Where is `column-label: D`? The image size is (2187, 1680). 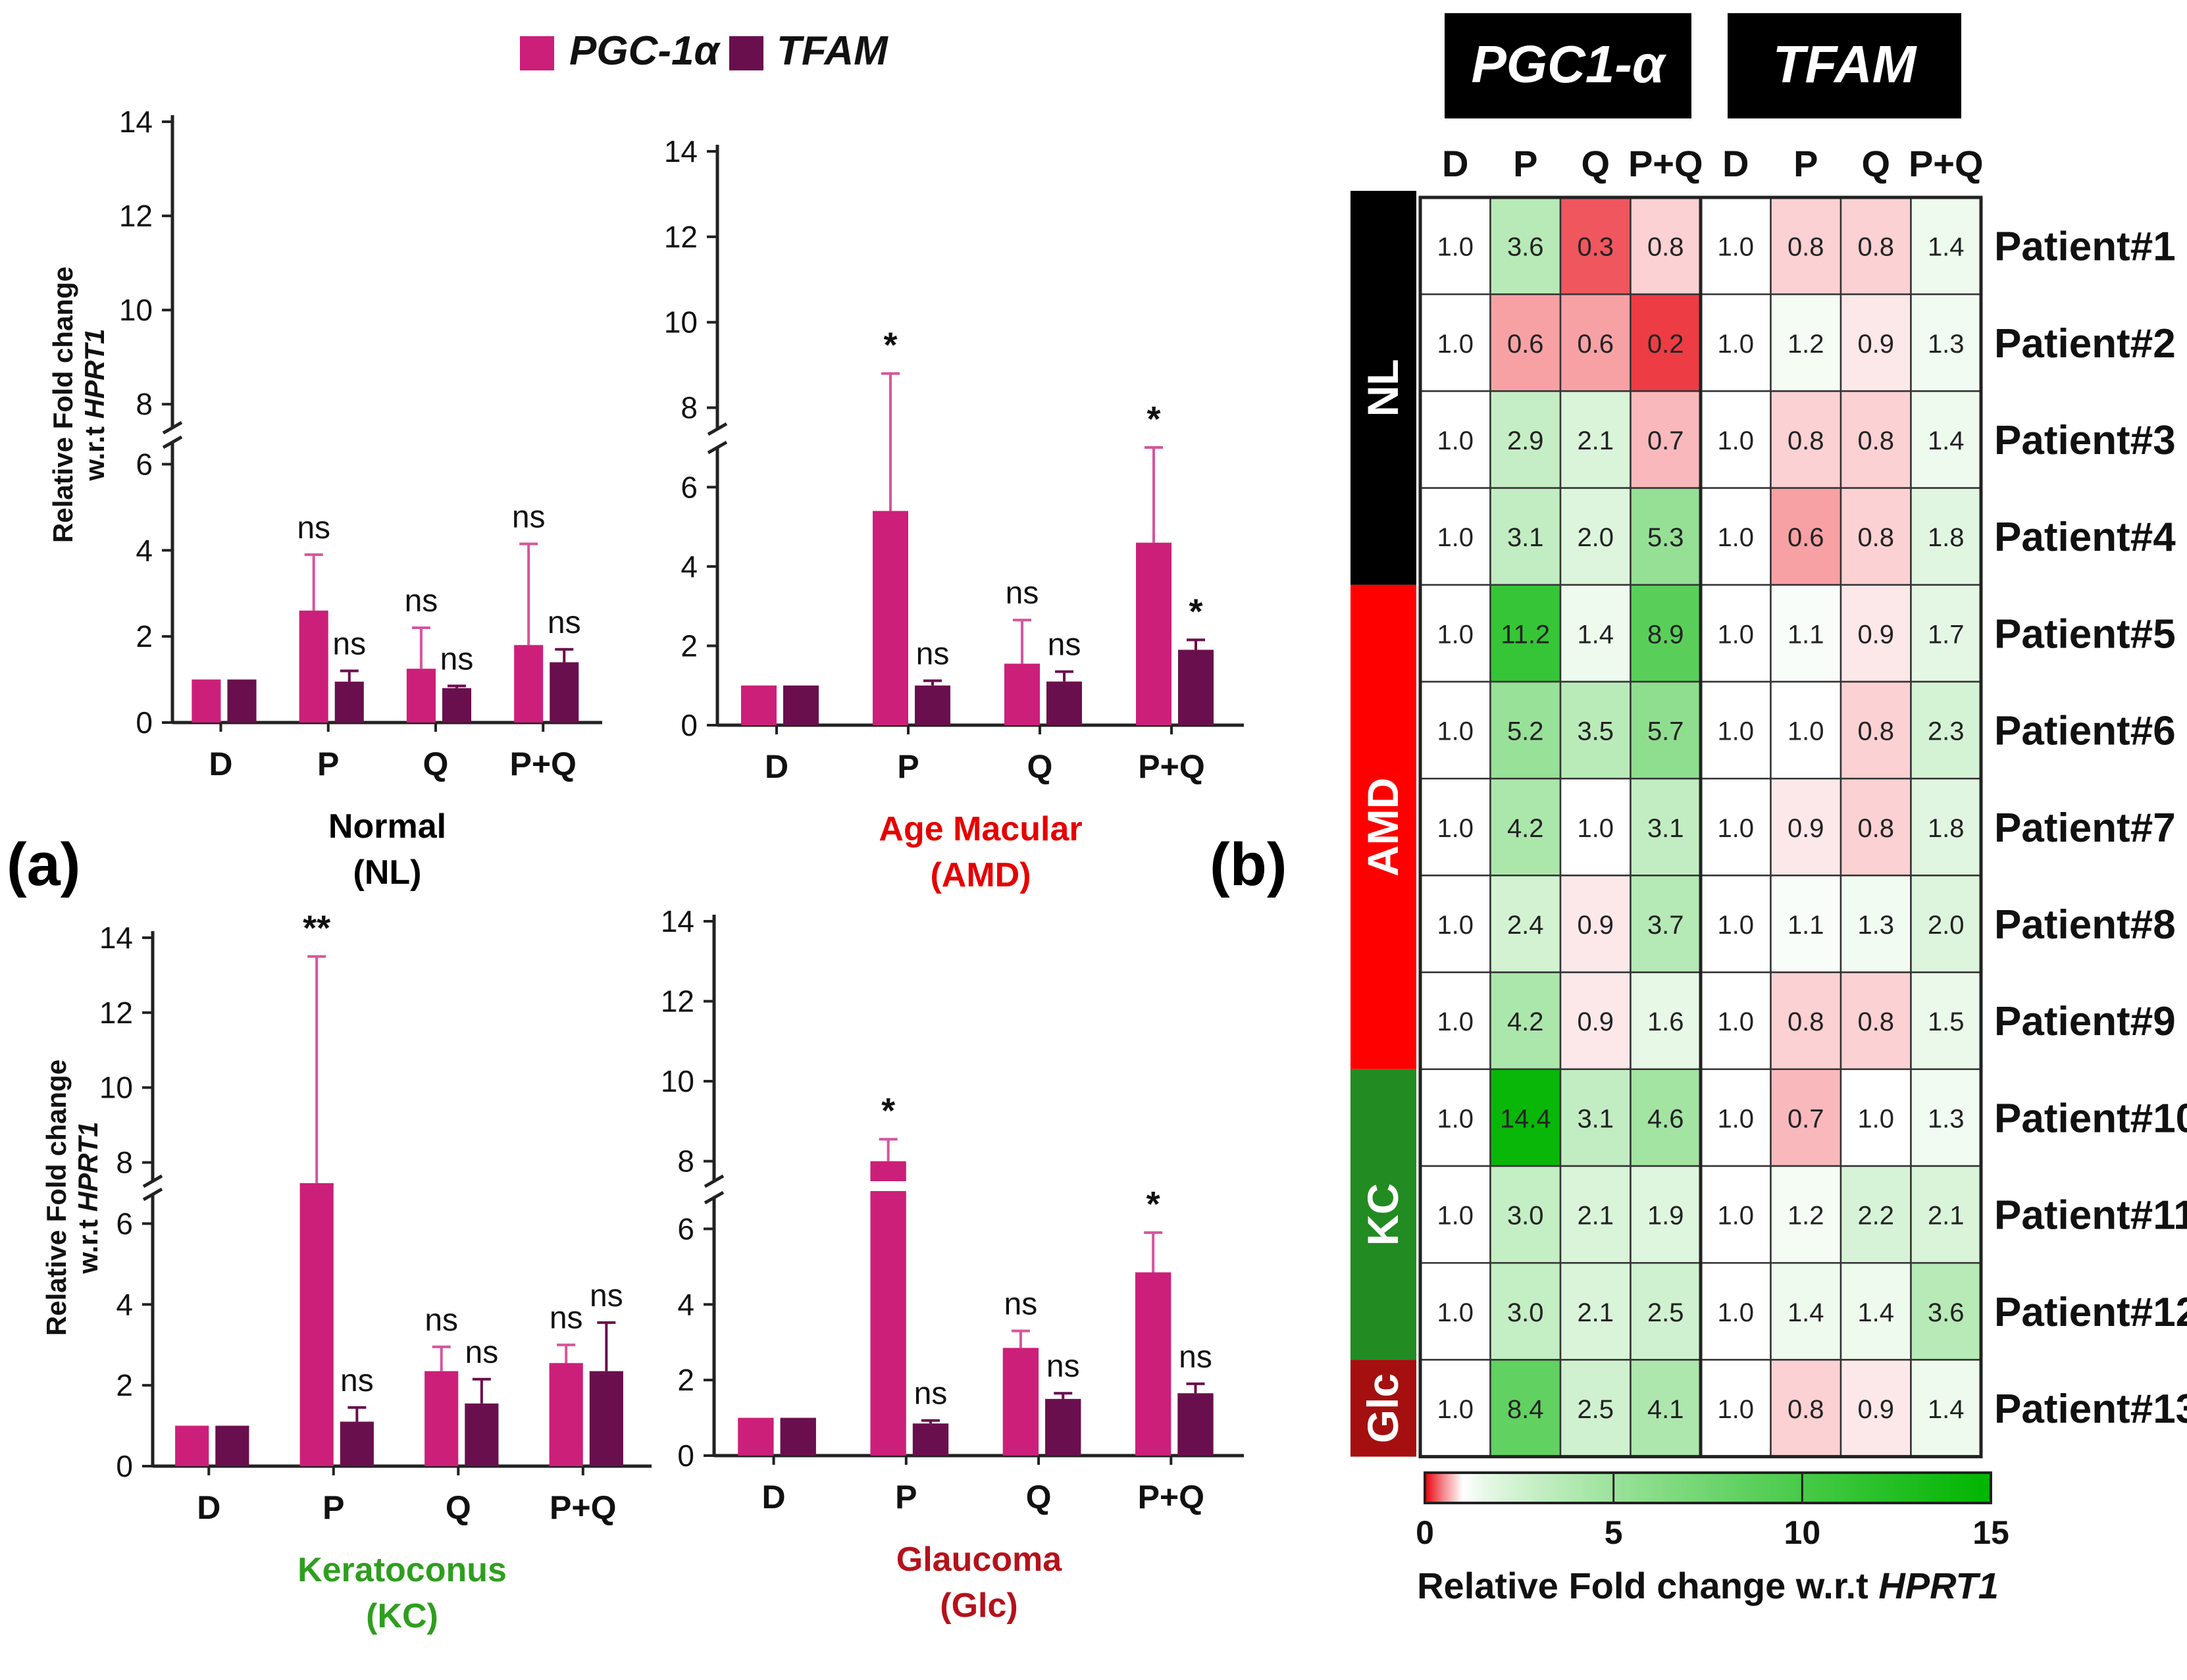
column-label: D is located at coordinates (1455, 163).